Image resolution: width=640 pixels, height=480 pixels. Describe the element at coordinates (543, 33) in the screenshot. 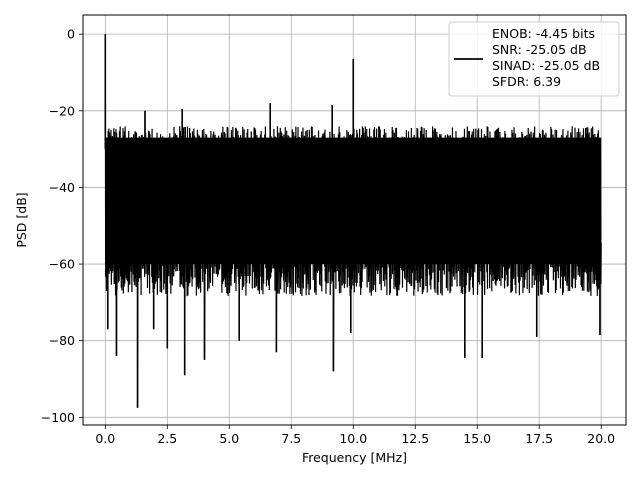

I see `legend-line-enob: ENOB: -4.45 bits` at that location.